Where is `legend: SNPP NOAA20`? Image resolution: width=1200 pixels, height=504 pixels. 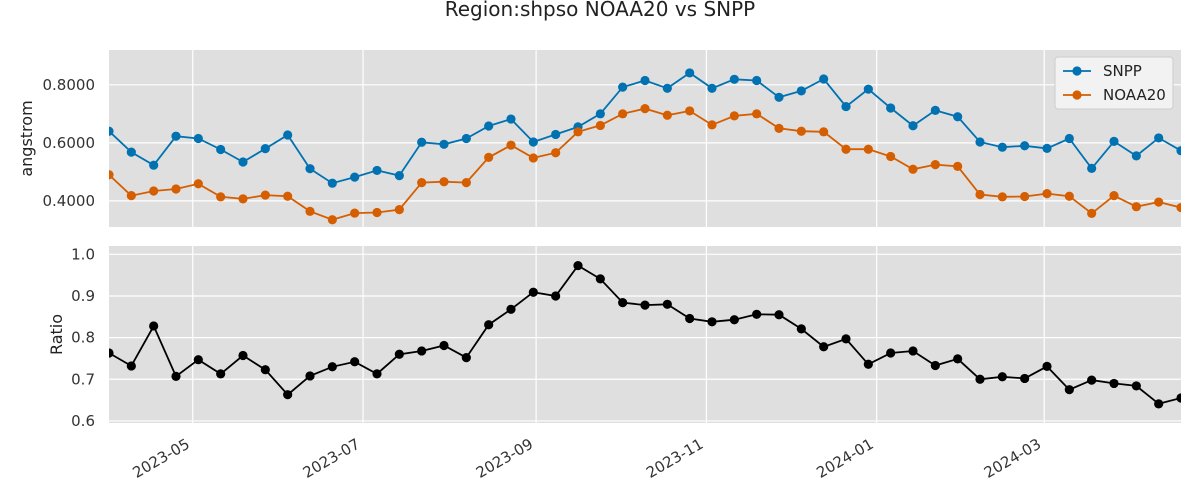 legend: SNPP NOAA20 is located at coordinates (1114, 83).